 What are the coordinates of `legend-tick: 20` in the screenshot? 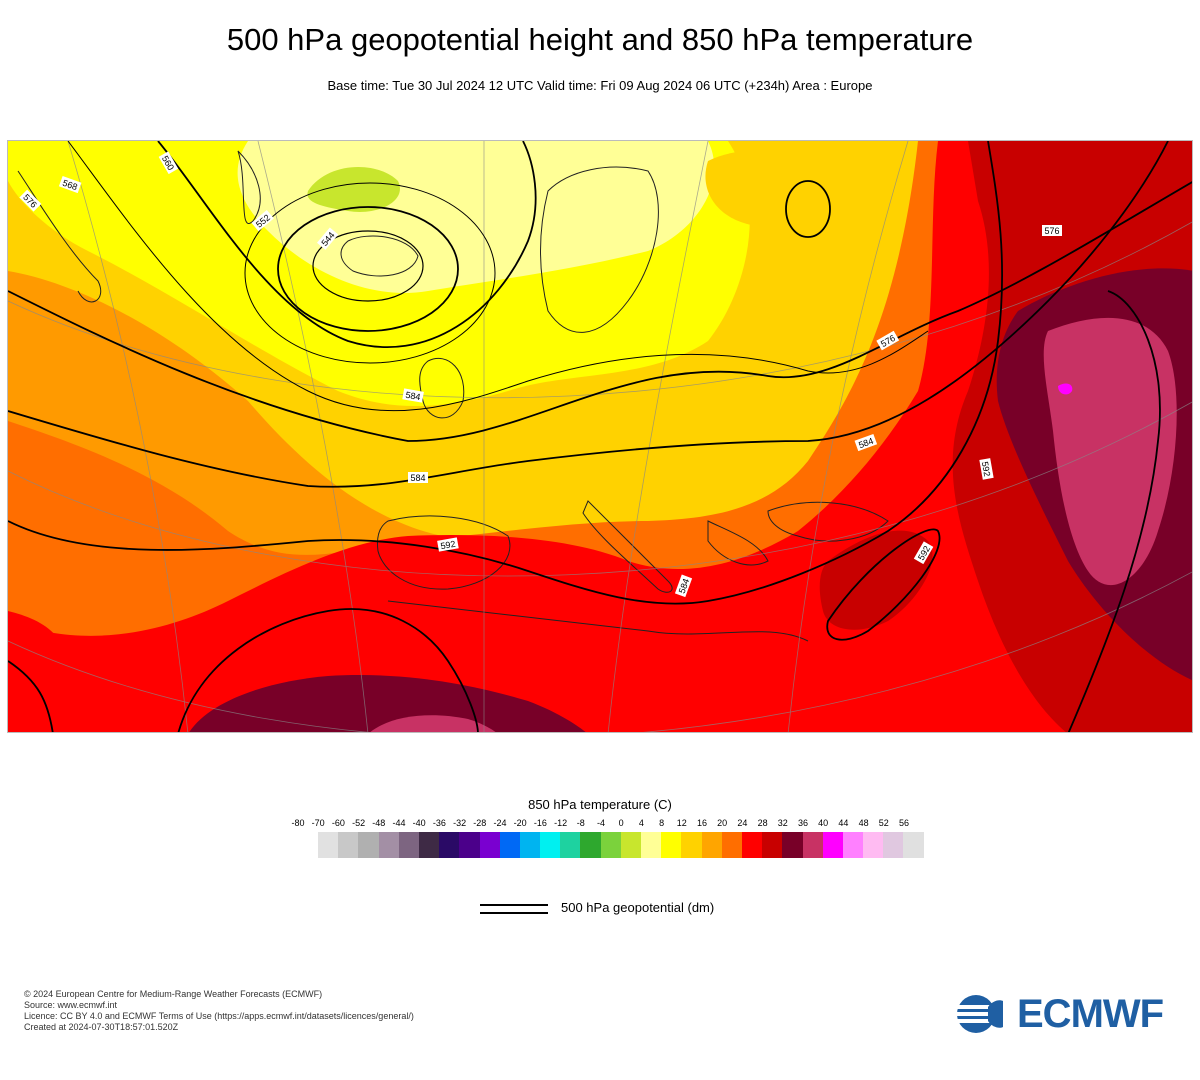 It's located at (722, 823).